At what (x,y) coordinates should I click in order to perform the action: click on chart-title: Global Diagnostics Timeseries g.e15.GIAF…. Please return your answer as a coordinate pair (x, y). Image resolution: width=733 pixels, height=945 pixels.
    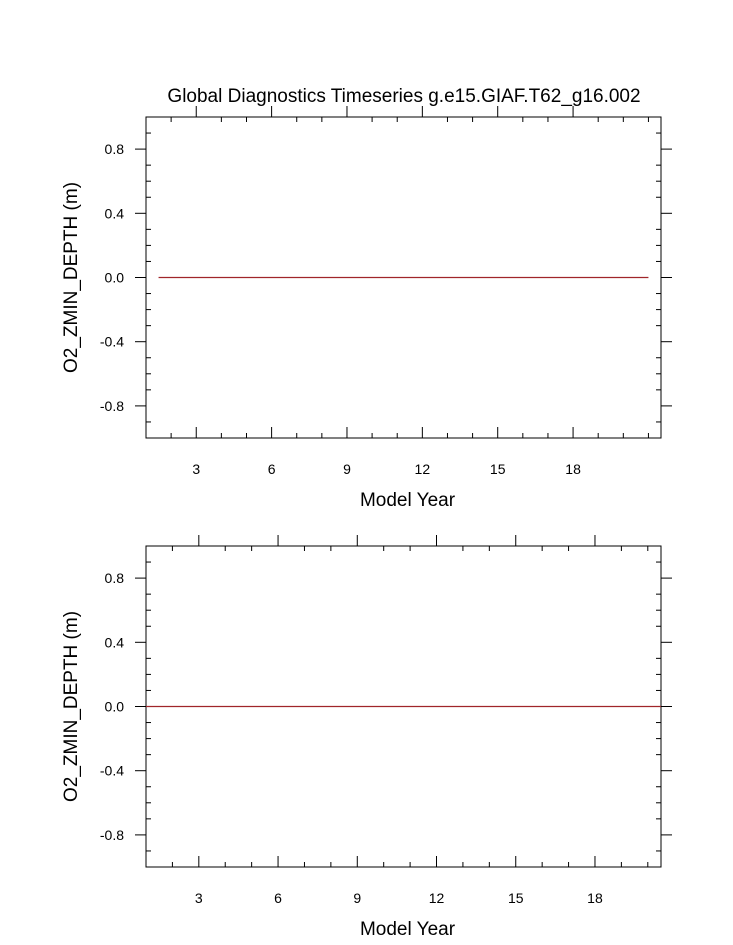
    Looking at the image, I should click on (403, 96).